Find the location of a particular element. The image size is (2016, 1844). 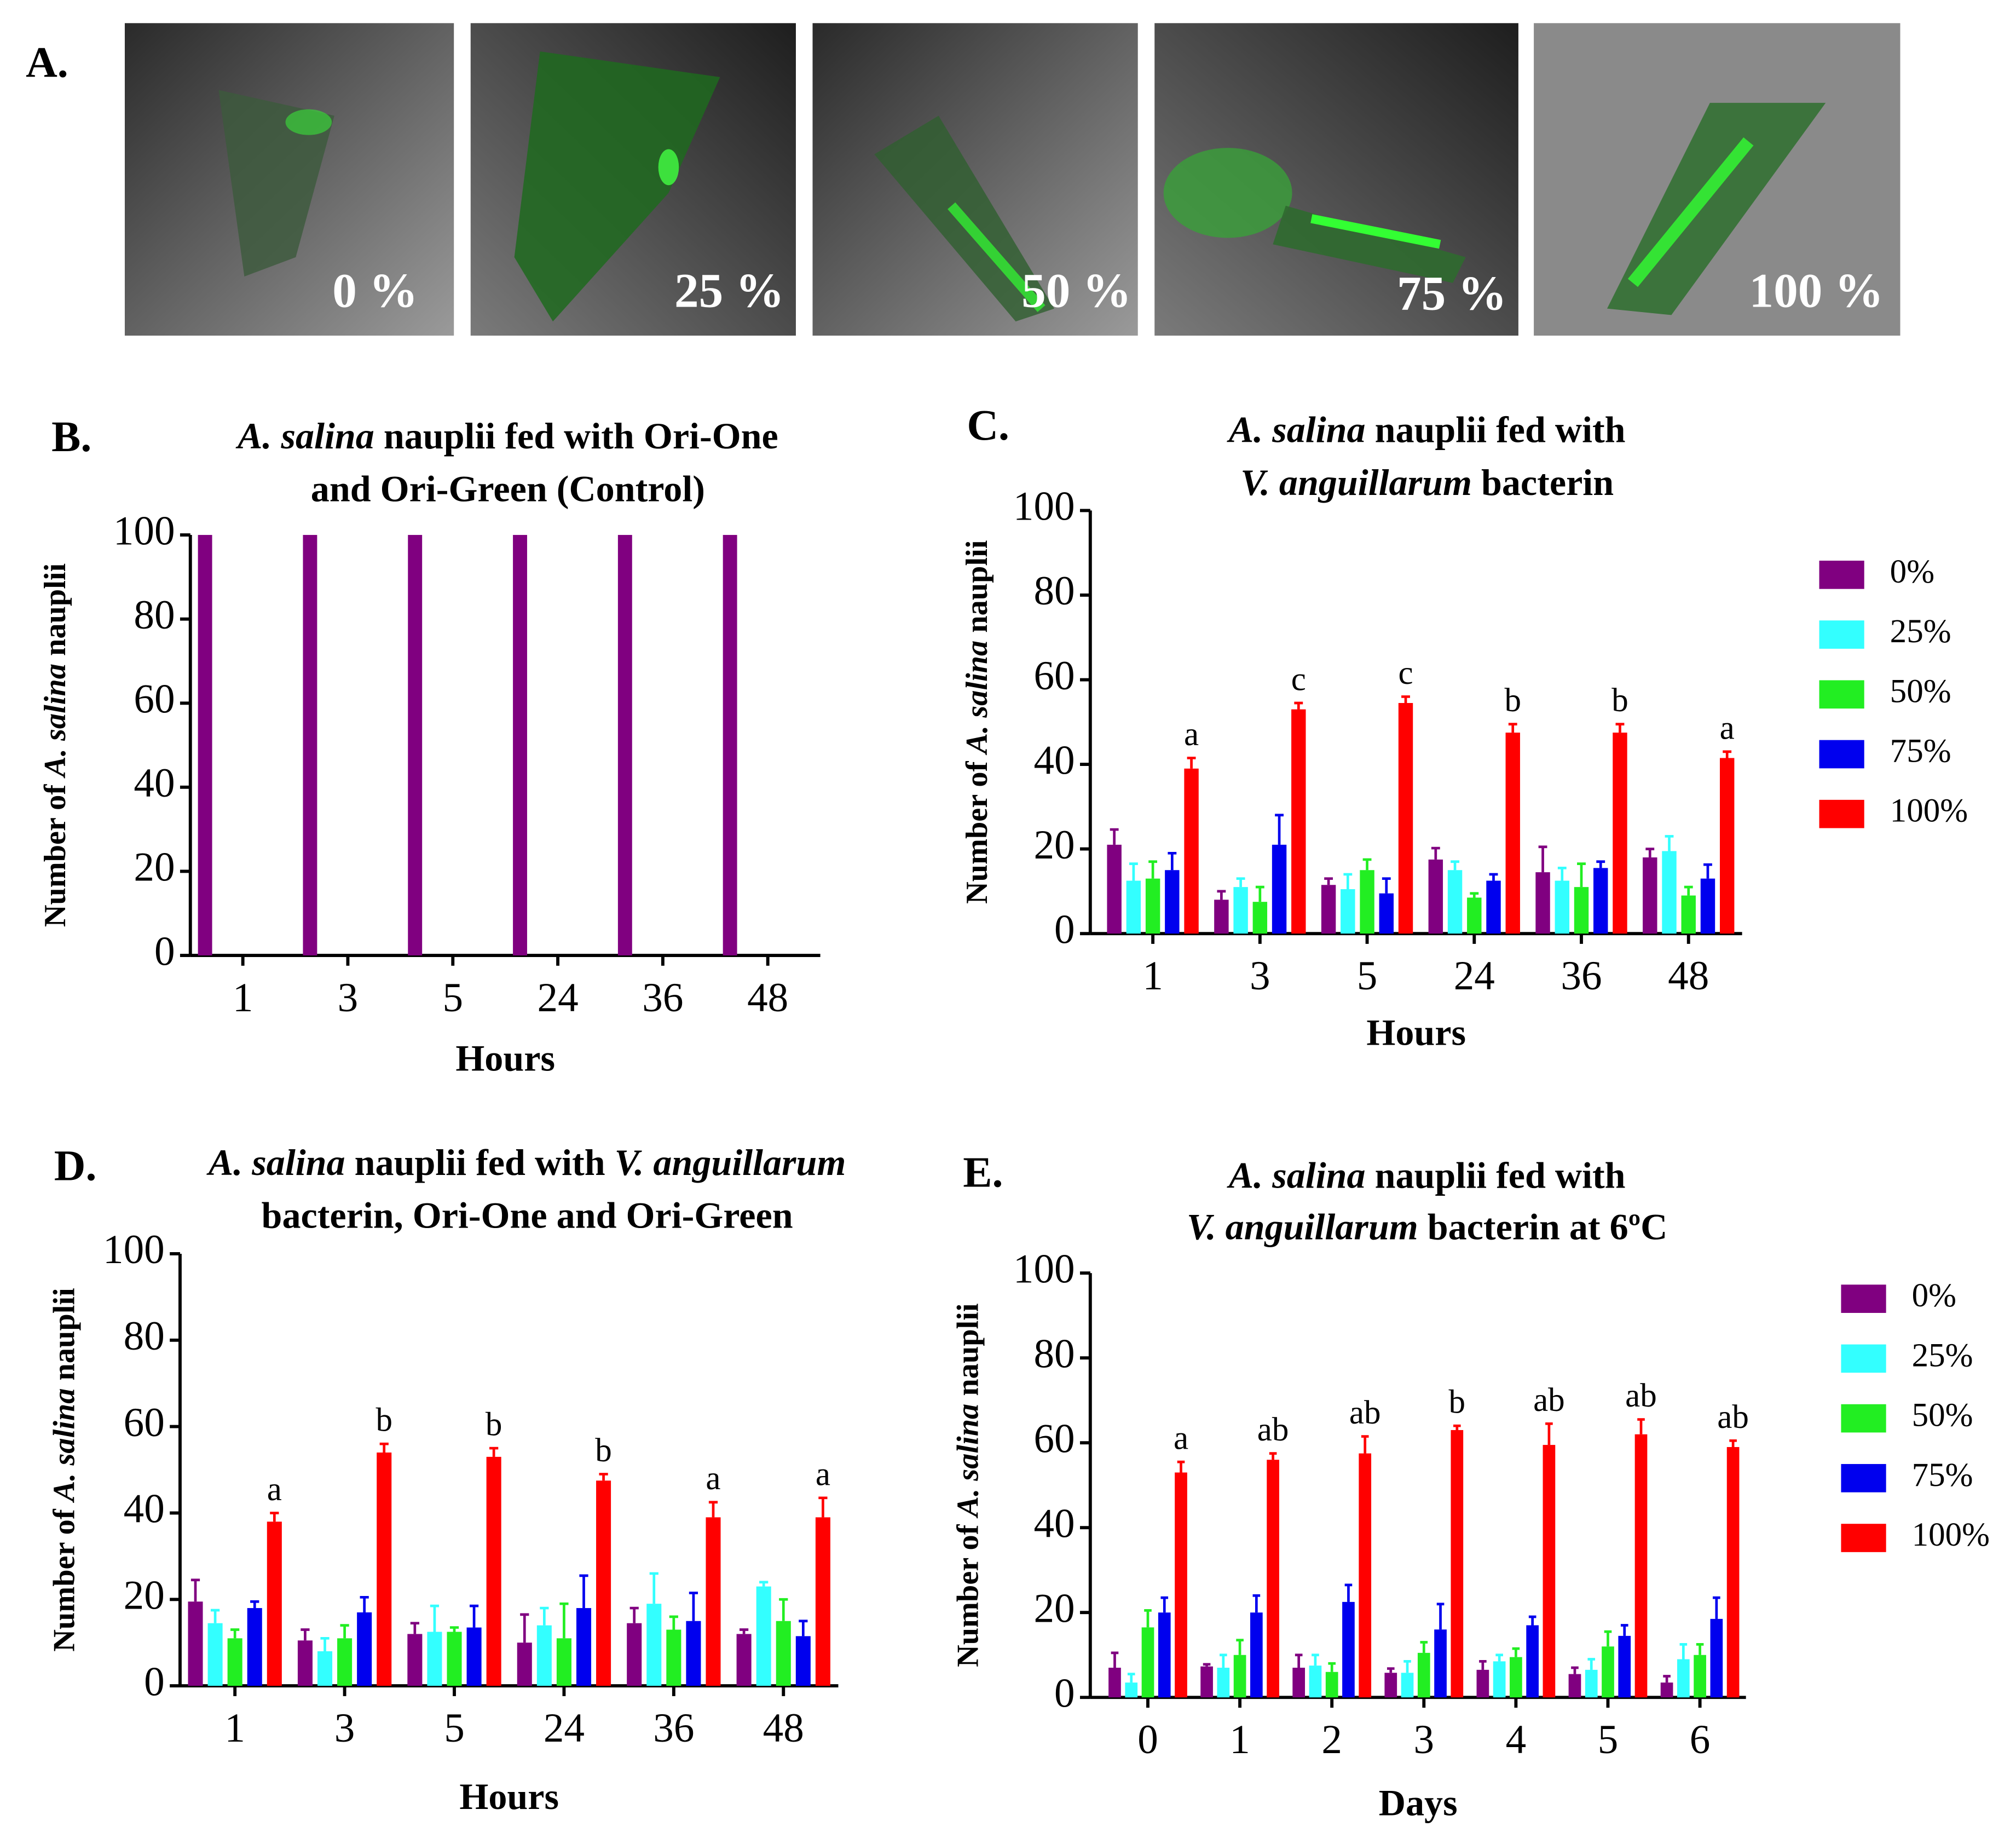

x-axis-label: Days is located at coordinates (1419, 1803).